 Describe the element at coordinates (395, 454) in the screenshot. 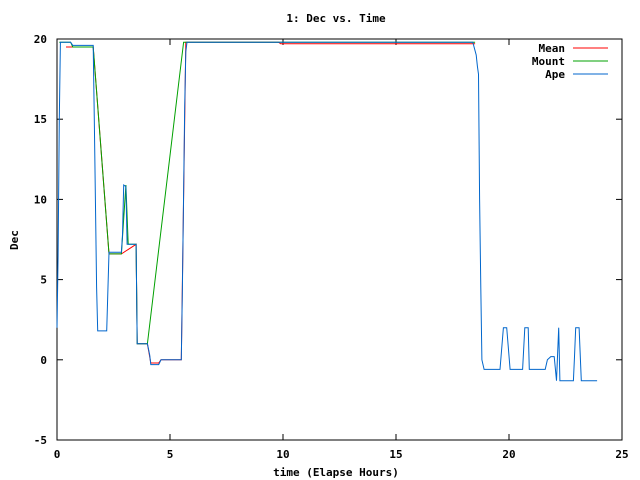

I see `x-tick-label: 15` at that location.